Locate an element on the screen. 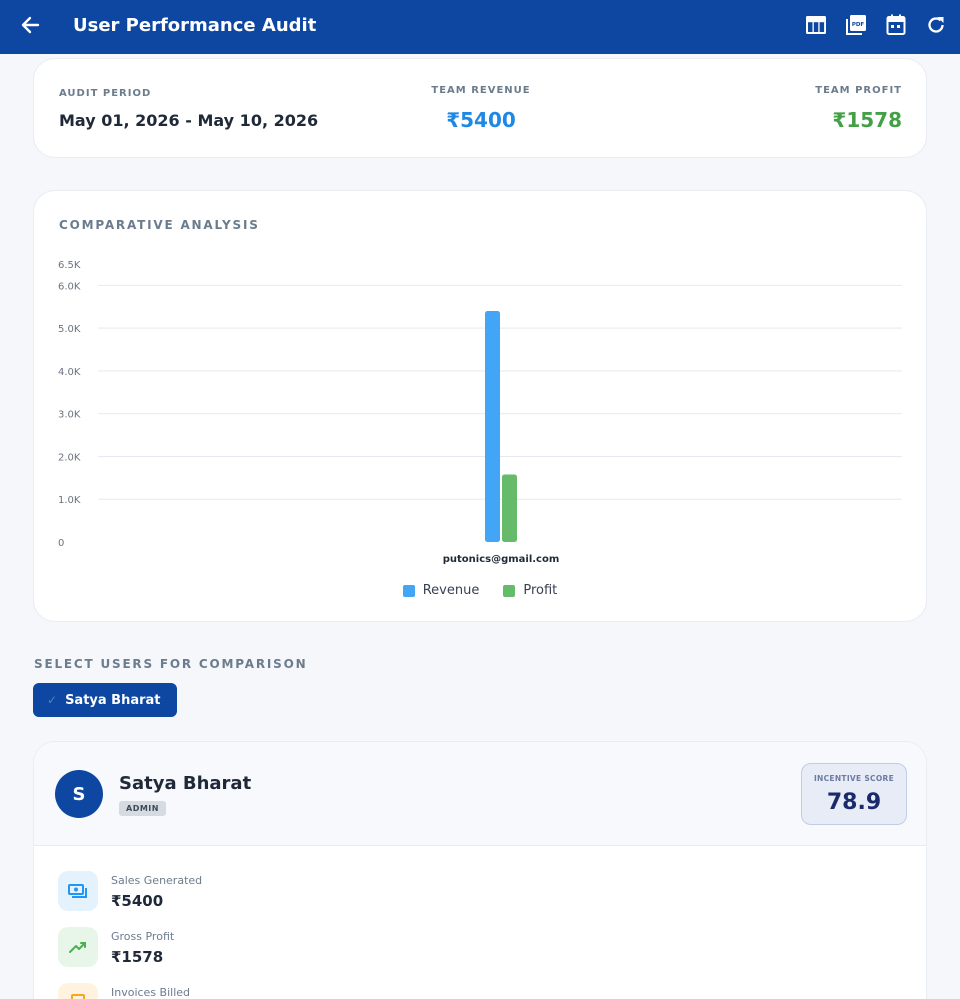 This screenshot has width=960, height=999. y-tick-label: 0 is located at coordinates (61, 543).